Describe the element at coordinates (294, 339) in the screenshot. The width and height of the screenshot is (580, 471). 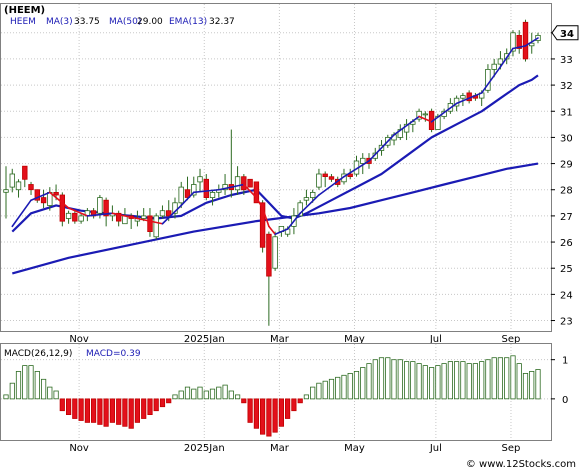
I see `price-x-axis: Nov 2025Jan Mar May Jul Sep` at that location.